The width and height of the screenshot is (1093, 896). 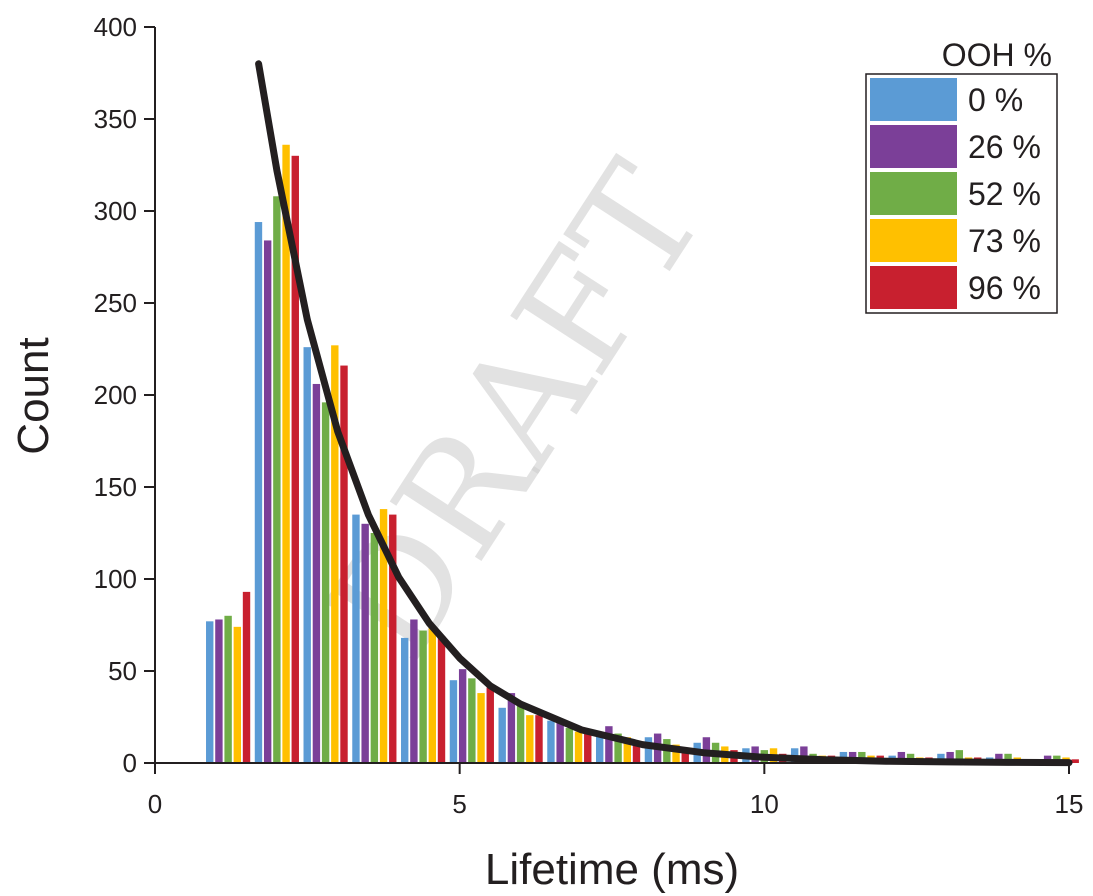 What do you see at coordinates (115, 119) in the screenshot?
I see `y-tick-label: 350` at bounding box center [115, 119].